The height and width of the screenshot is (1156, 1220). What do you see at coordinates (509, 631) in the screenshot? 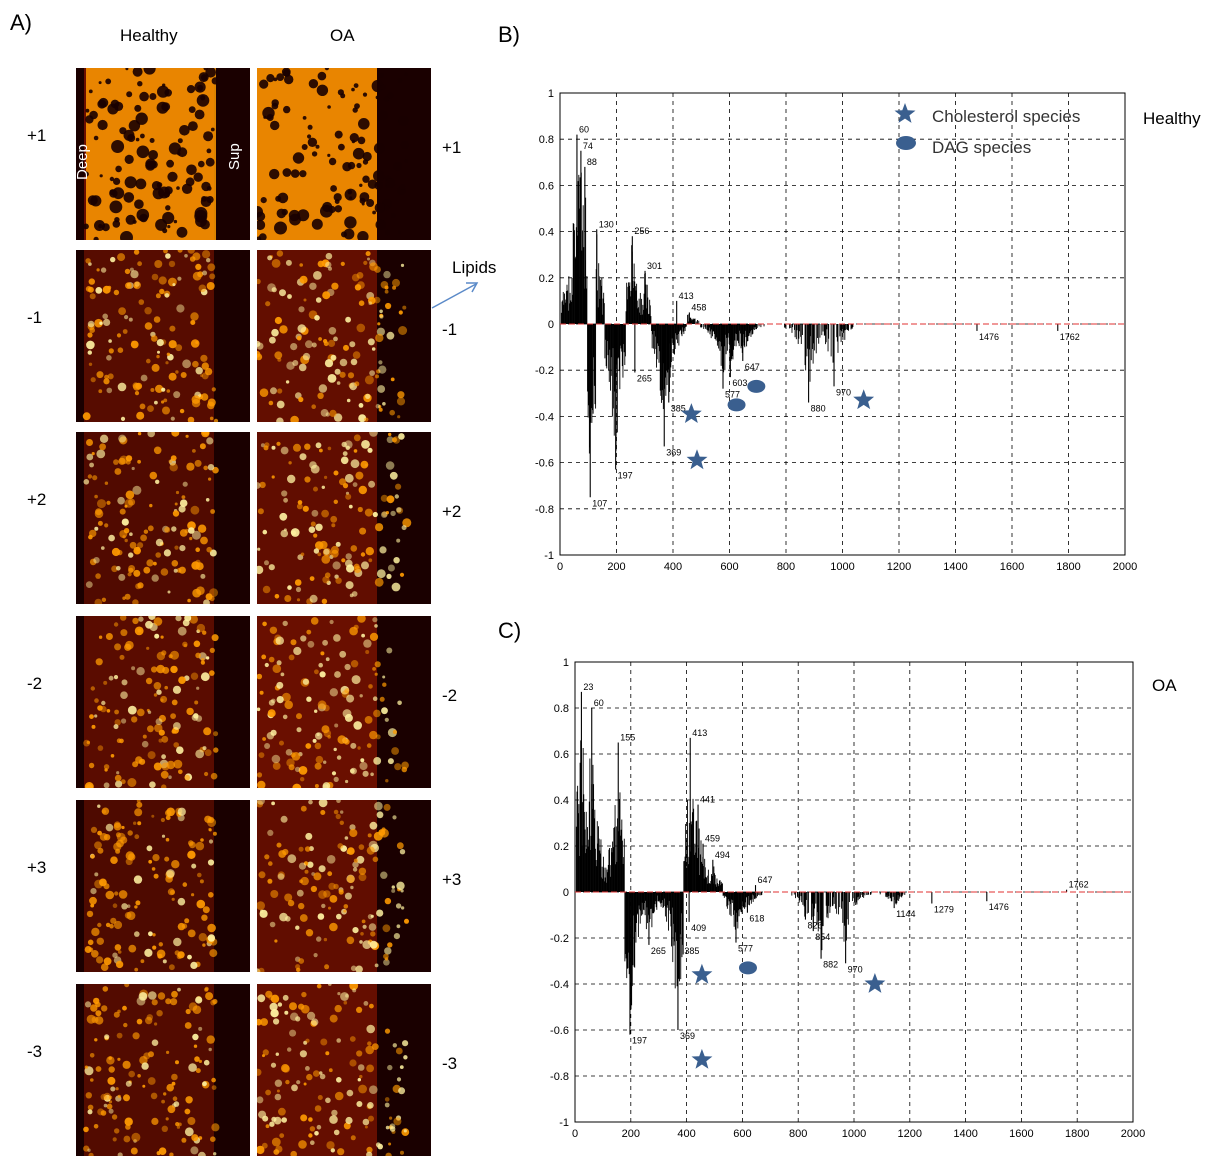
I see `panel-c-letter: C)` at bounding box center [509, 631].